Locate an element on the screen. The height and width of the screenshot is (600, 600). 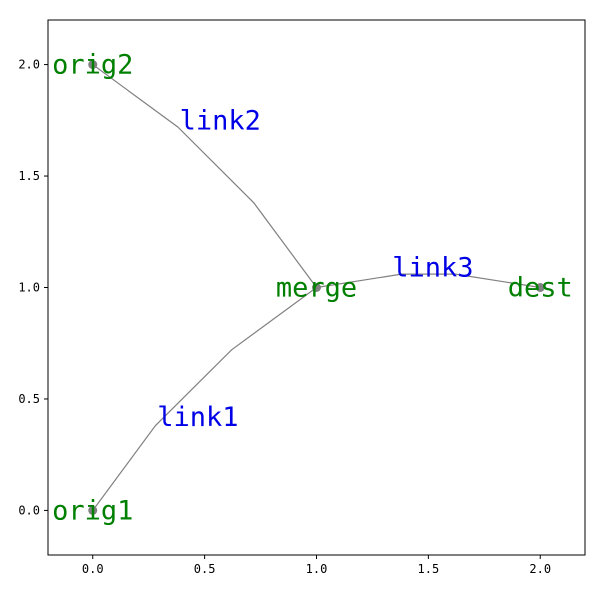
y-tick-label: 1.0 is located at coordinates (29, 288).